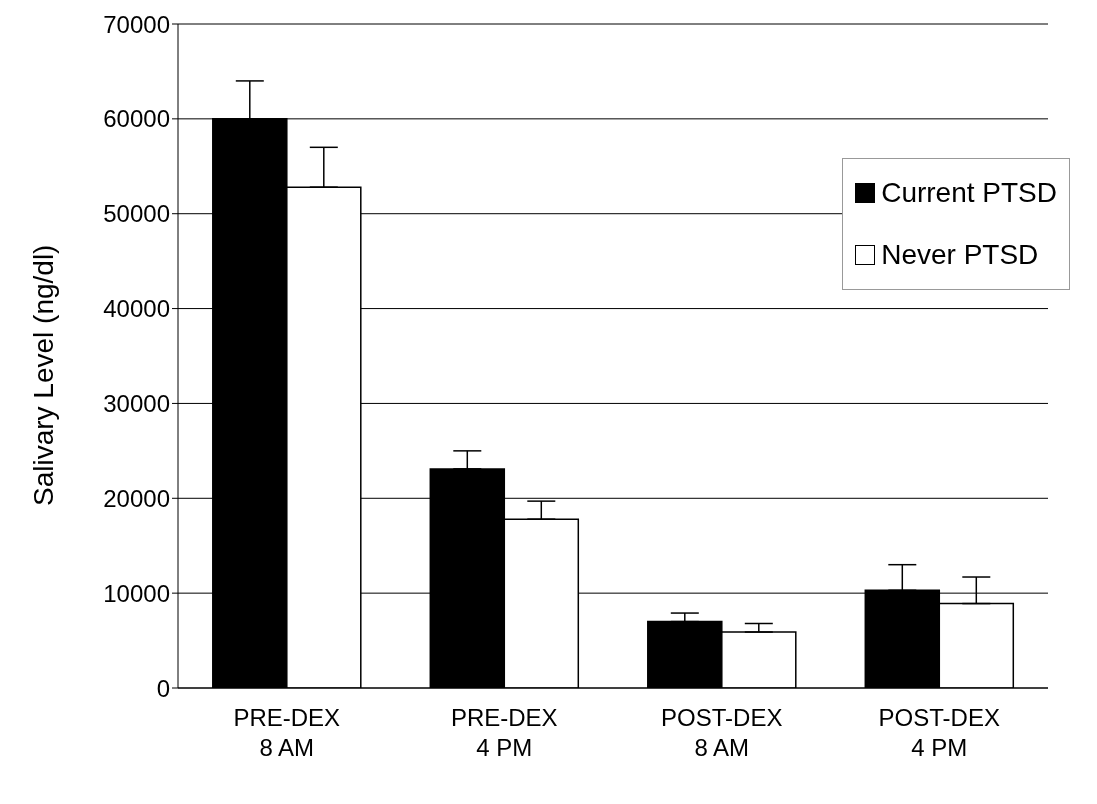  What do you see at coordinates (136, 24) in the screenshot?
I see `y-tick-label: 70000` at bounding box center [136, 24].